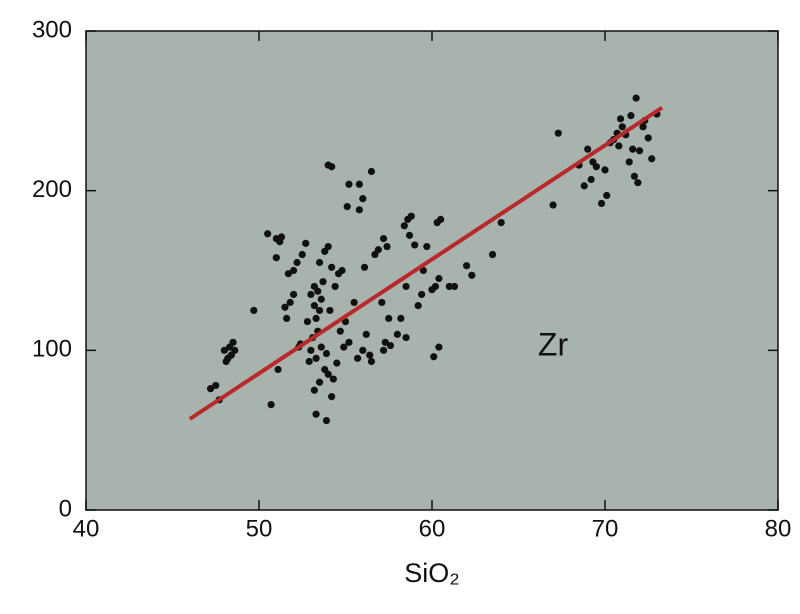  I want to click on x-tick-label: 50, so click(259, 528).